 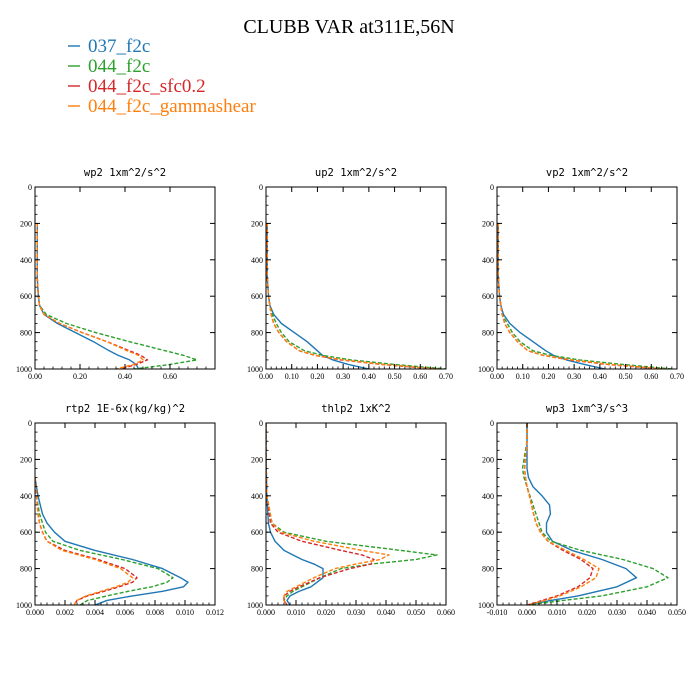 What do you see at coordinates (587, 173) in the screenshot?
I see `panel-title: vp2 1xm^2/s^2` at bounding box center [587, 173].